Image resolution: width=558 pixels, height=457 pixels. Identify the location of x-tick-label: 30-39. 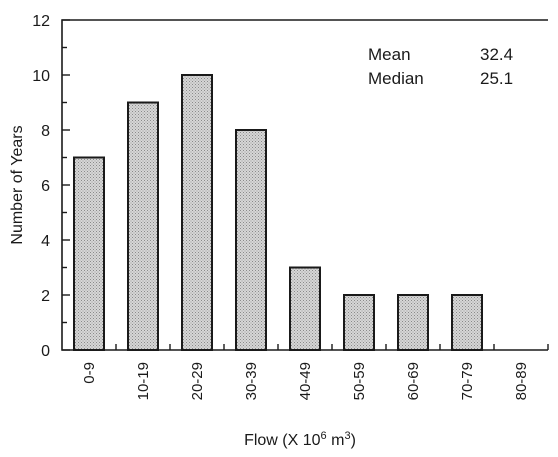
(251, 381).